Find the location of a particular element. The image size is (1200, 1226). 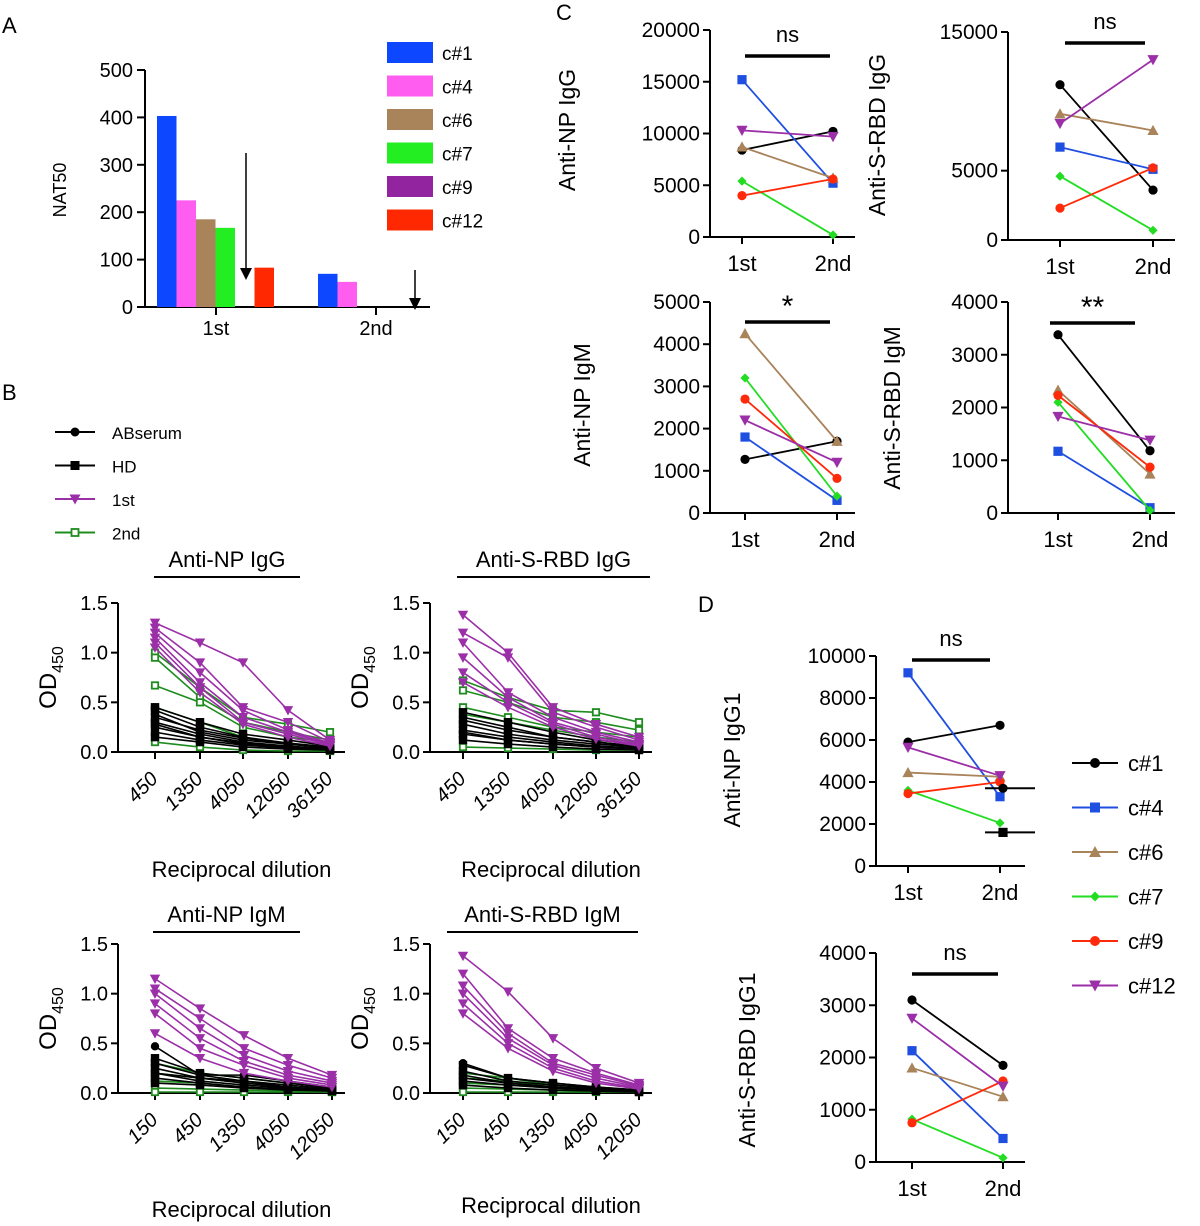

y-tick-label: 1000 is located at coordinates (676, 471).